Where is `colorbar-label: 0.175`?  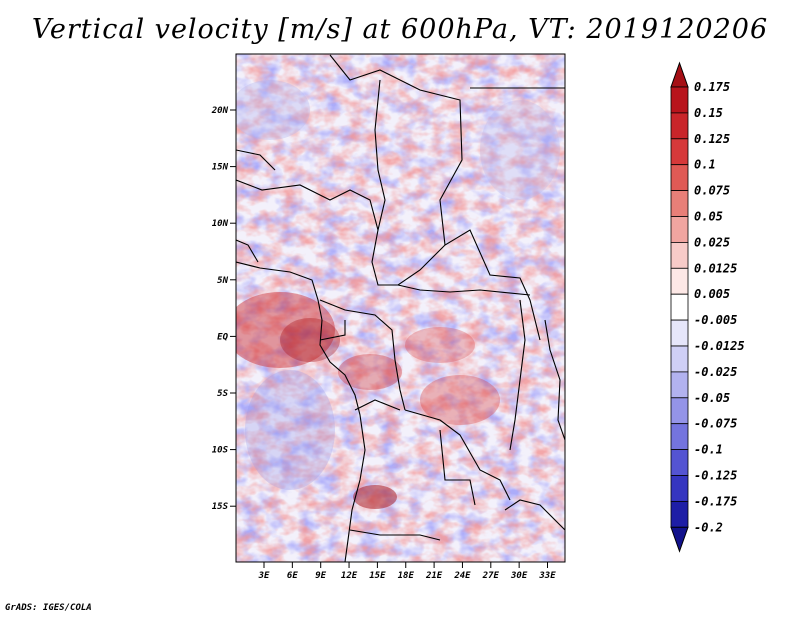
colorbar-label: 0.175 is located at coordinates (712, 87).